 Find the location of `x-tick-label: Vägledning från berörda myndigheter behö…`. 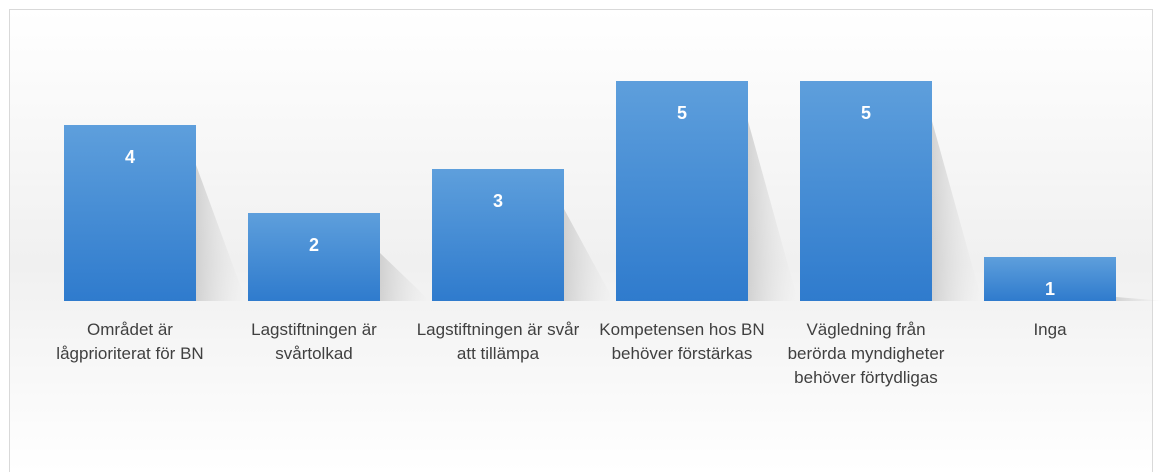

x-tick-label: Vägledning från berörda myndigheter behö… is located at coordinates (866, 353).